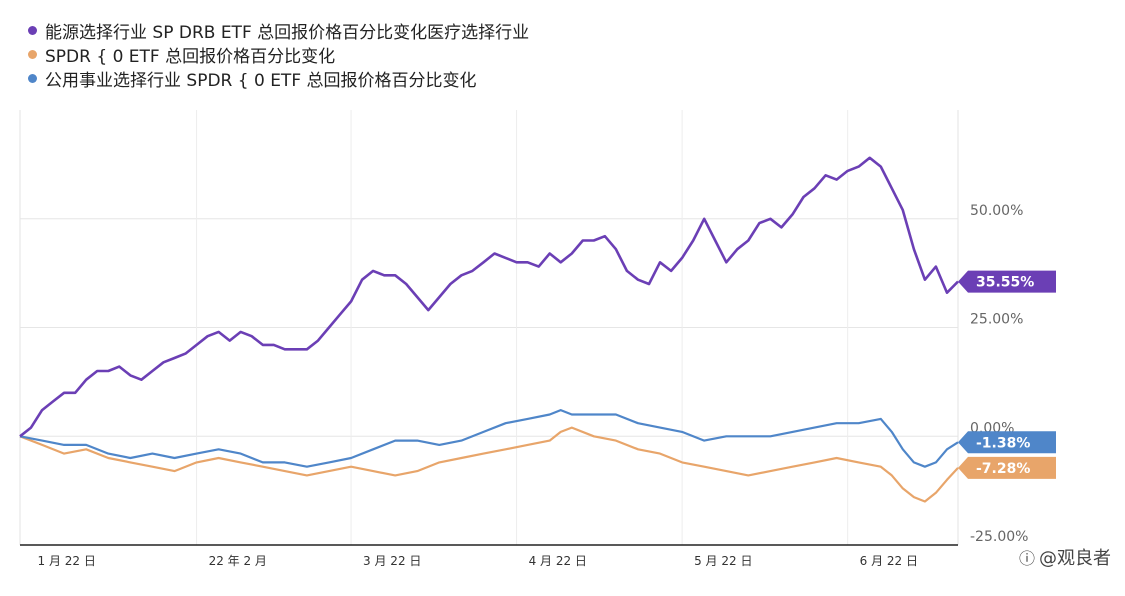  Describe the element at coordinates (238, 561) in the screenshot. I see `x-tick-label-1: 22 年 2 月` at that location.